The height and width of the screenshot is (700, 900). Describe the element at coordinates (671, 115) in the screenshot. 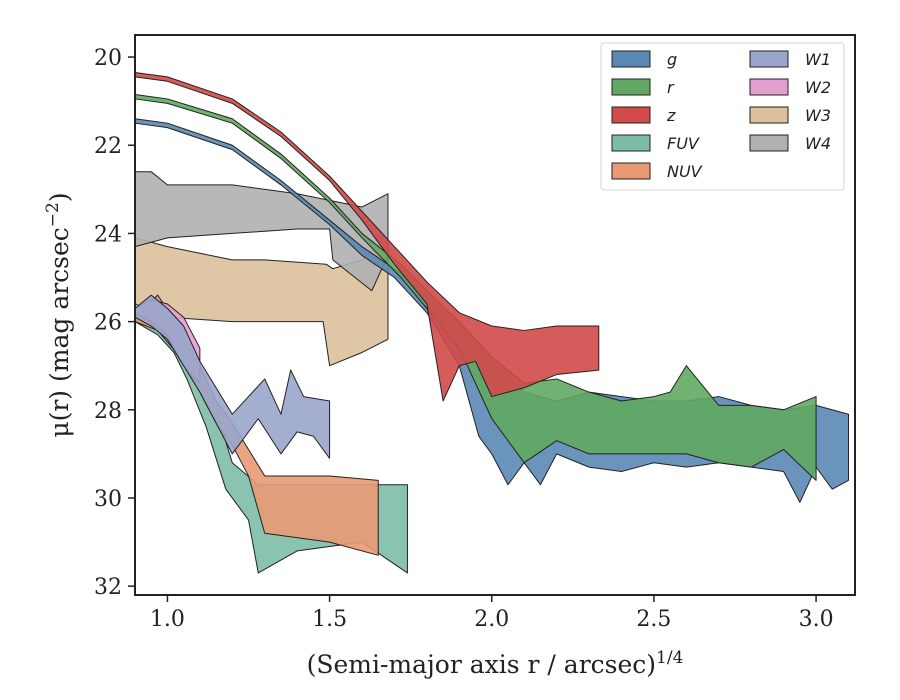

I see `legend-label-z: z` at that location.